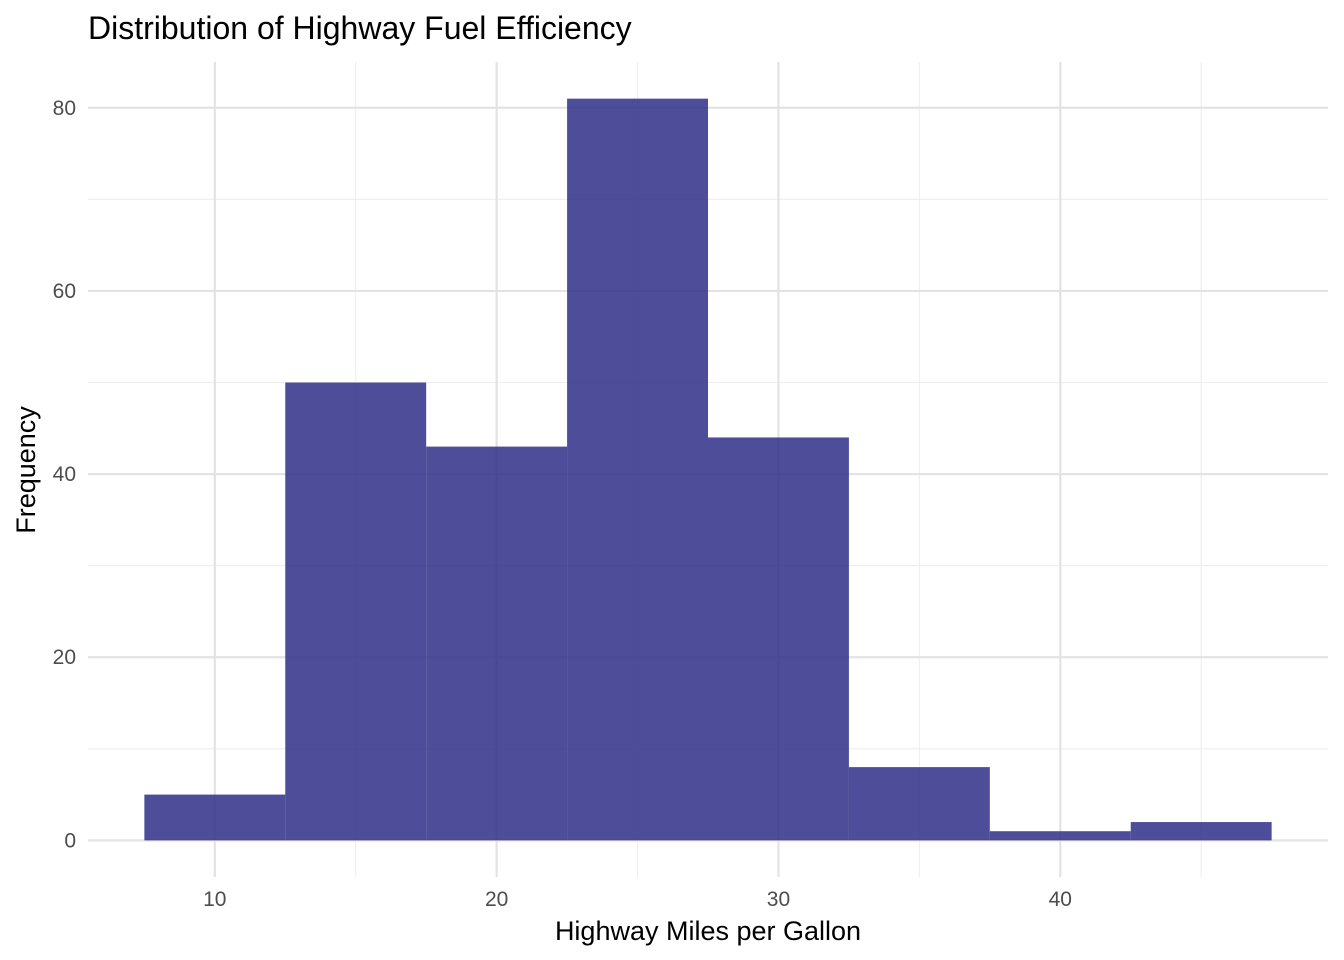 The height and width of the screenshot is (960, 1344). What do you see at coordinates (778, 899) in the screenshot?
I see `x-tick-label: 30` at bounding box center [778, 899].